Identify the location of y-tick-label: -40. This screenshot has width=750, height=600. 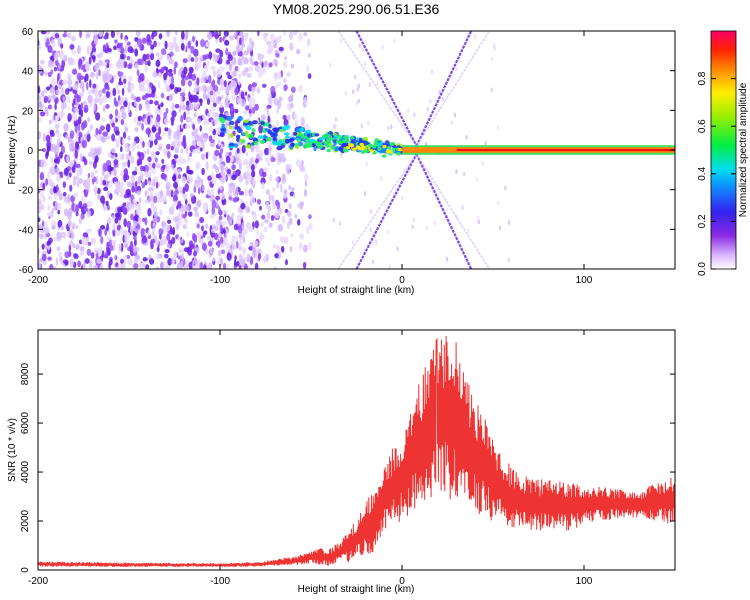
(26, 230).